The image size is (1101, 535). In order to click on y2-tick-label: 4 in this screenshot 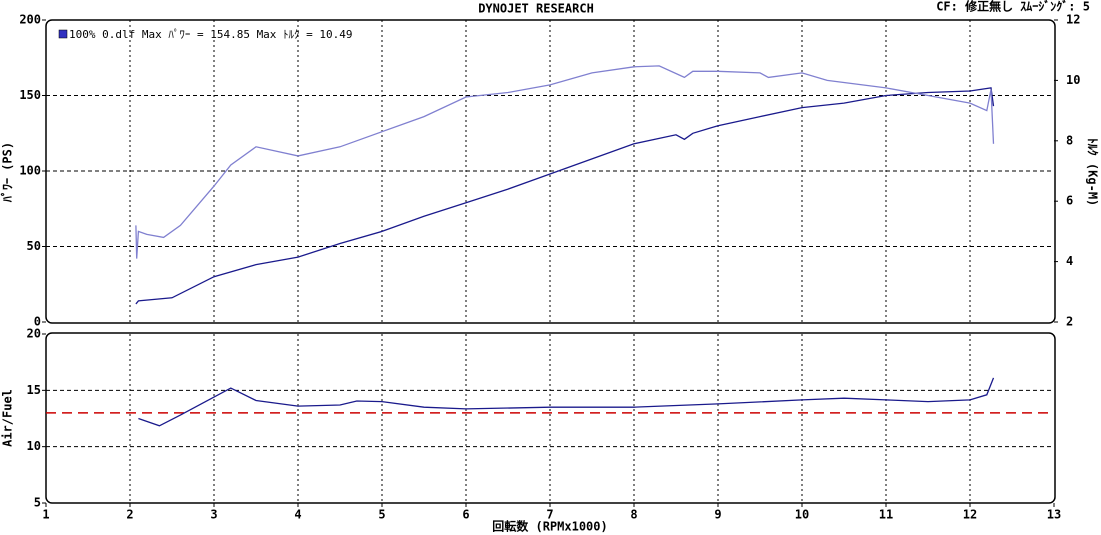, I will do `click(1069, 261)`.